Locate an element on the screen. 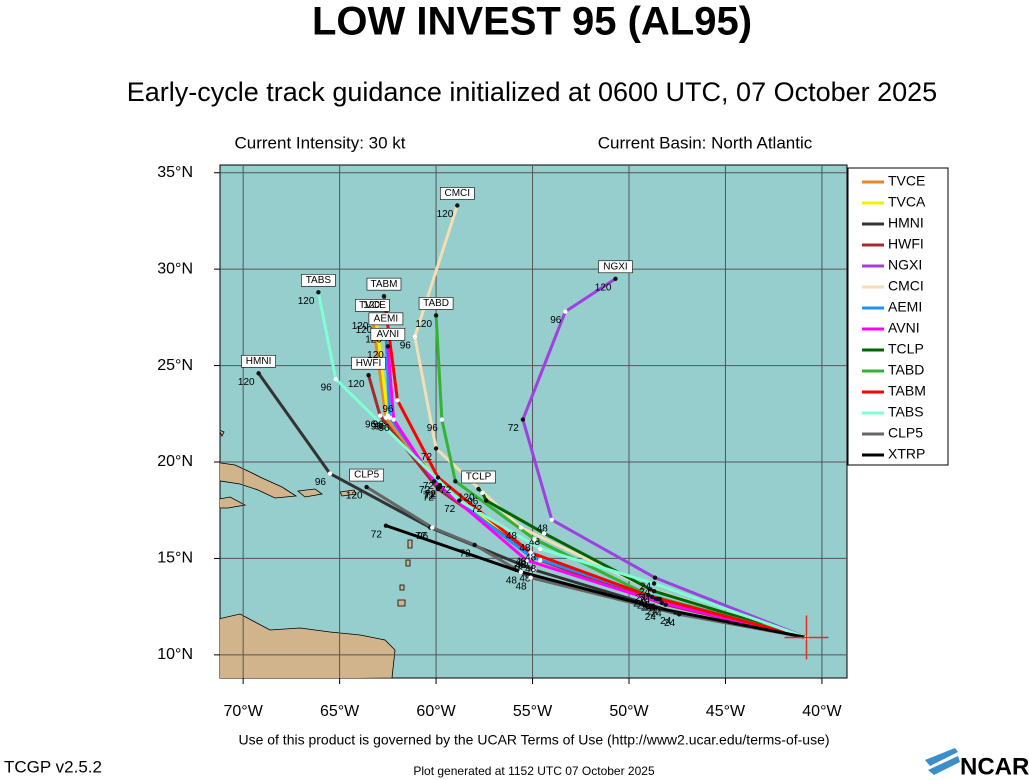  legend-box is located at coordinates (898, 316).